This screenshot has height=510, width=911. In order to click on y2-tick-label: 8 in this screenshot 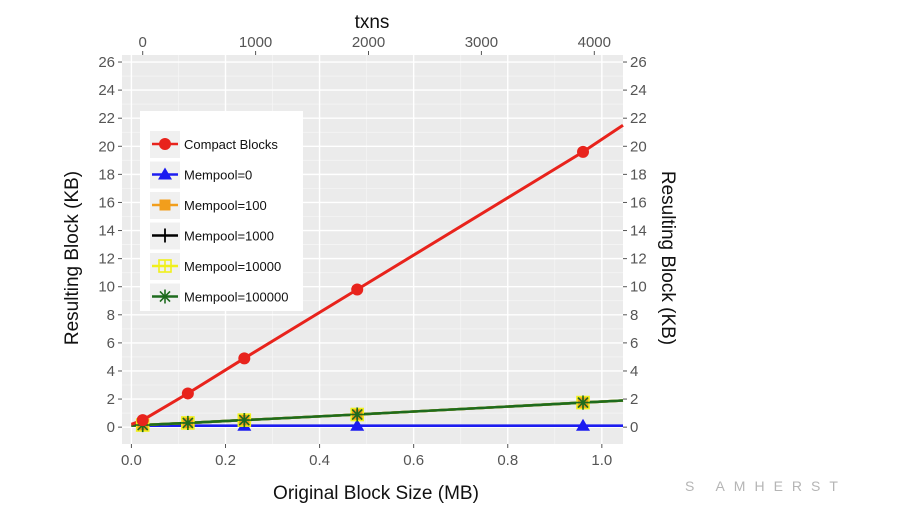, I will do `click(634, 315)`.